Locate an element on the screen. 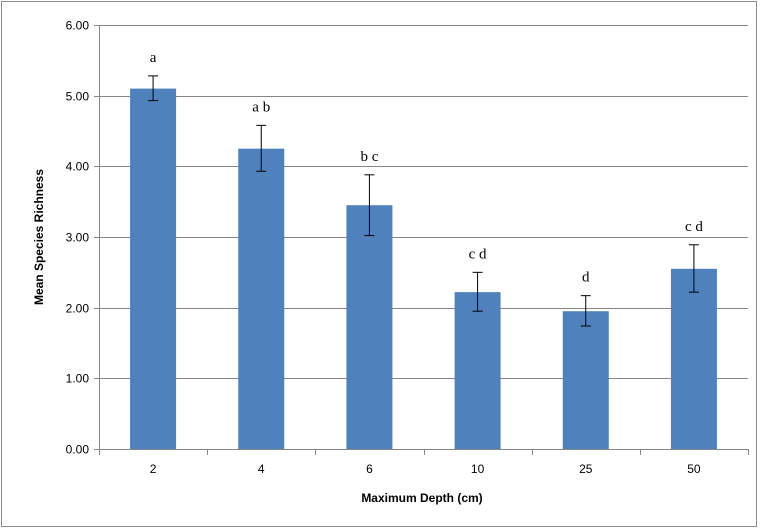  y-axis-title: Mean Species Richness is located at coordinates (39, 237).